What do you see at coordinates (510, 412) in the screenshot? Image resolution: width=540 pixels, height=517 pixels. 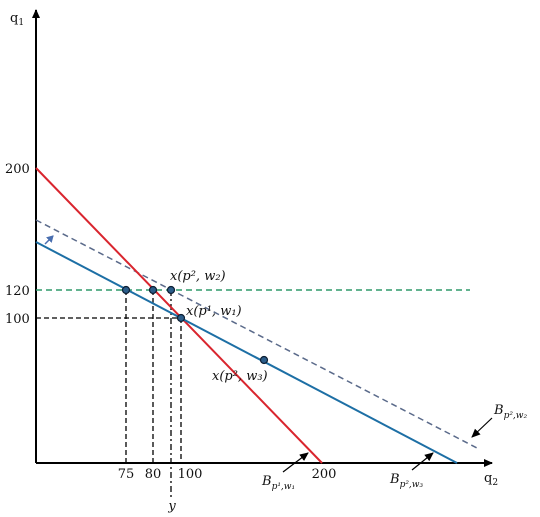 I see `budget-label: Bp²,w₂` at bounding box center [510, 412].